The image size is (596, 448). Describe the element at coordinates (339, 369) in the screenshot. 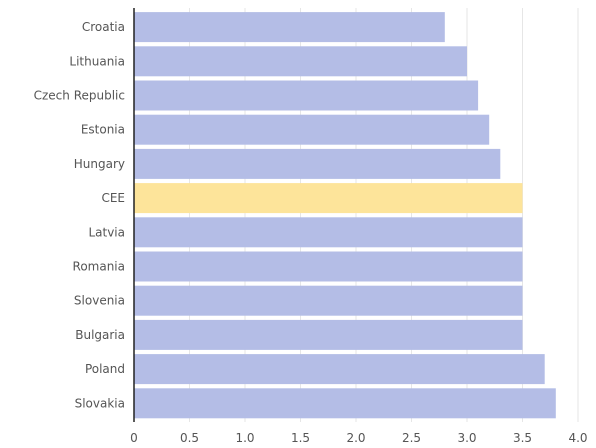

I see `bar-poland` at that location.